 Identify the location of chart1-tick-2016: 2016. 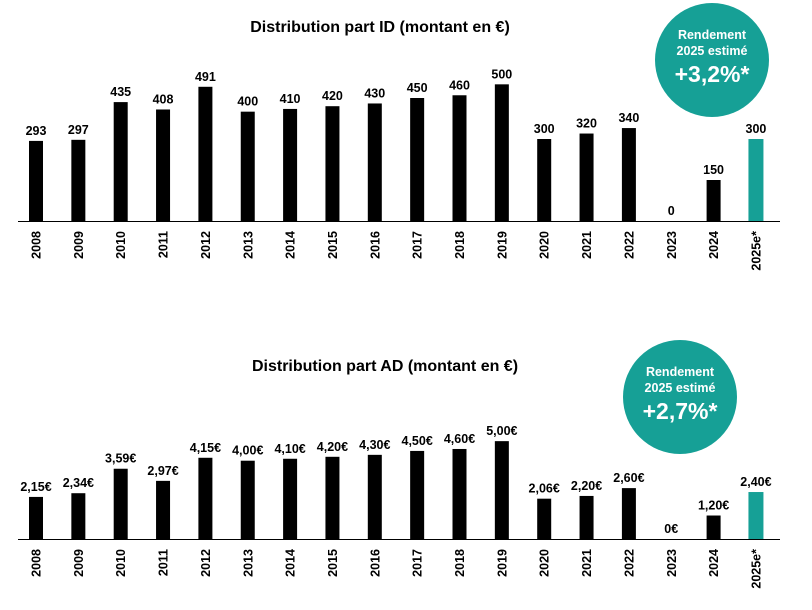
(375, 245).